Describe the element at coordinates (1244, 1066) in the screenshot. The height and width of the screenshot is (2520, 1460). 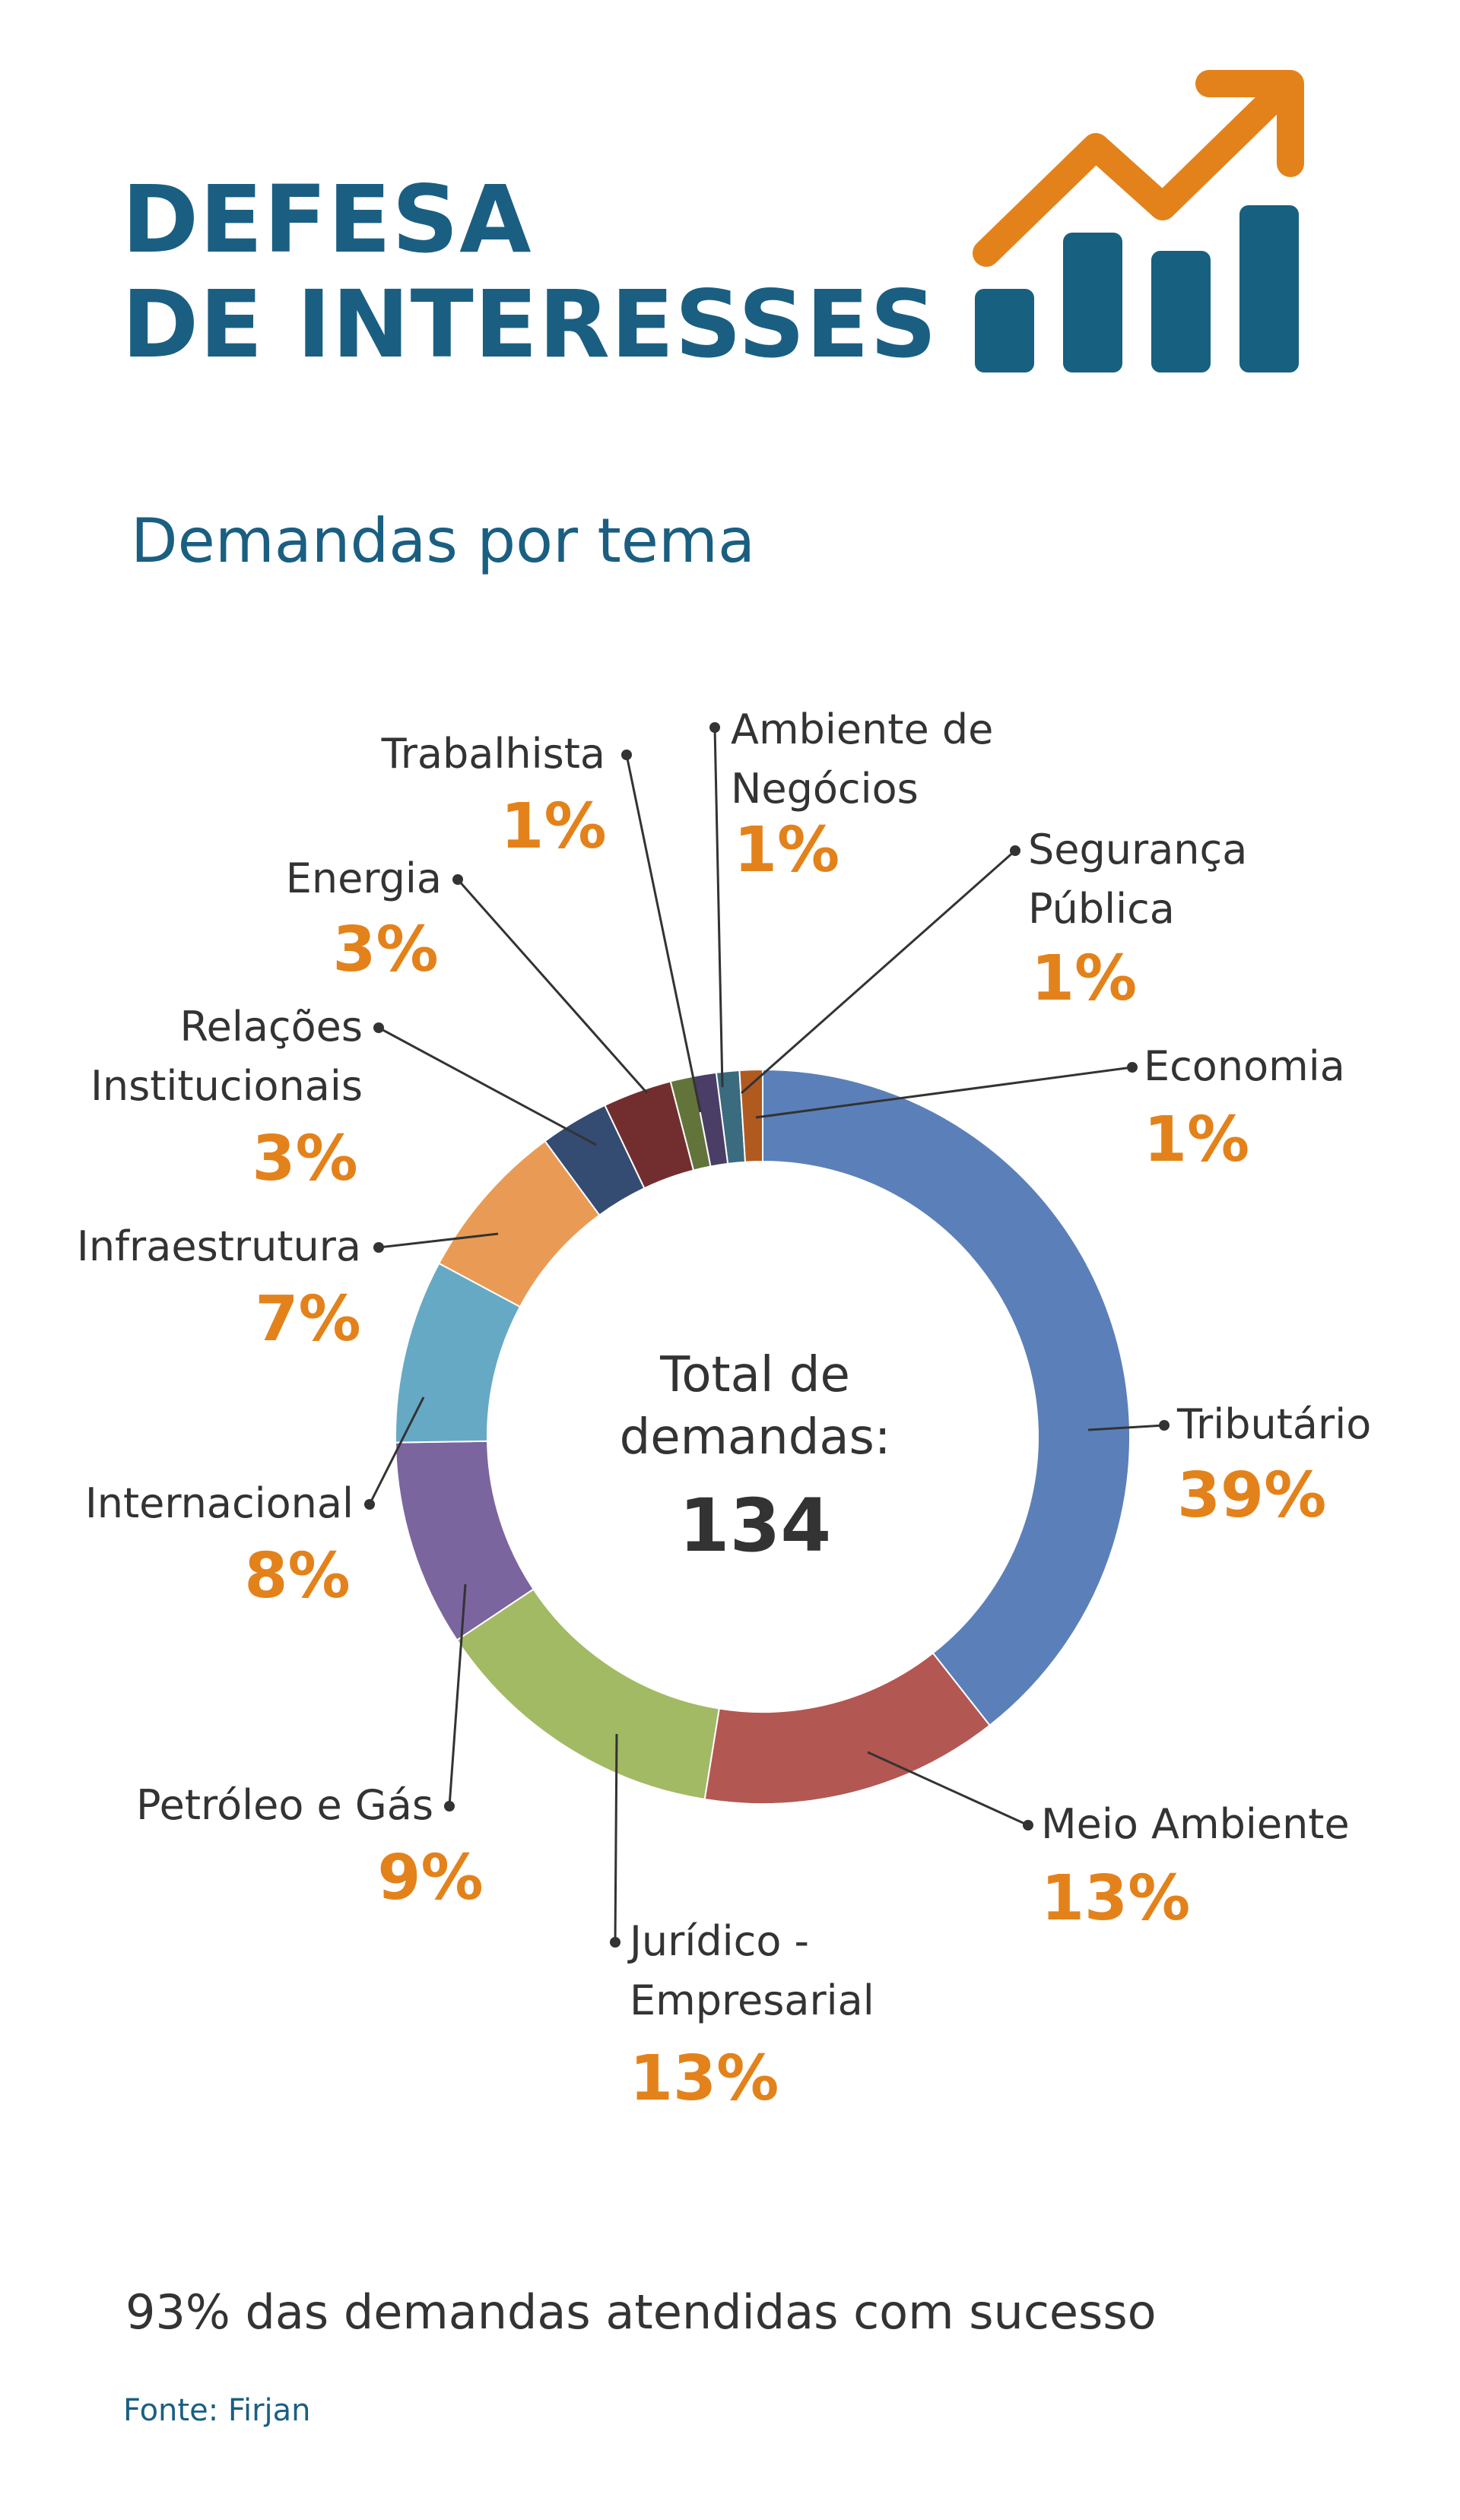
I see `slice-label-11: Economia` at that location.